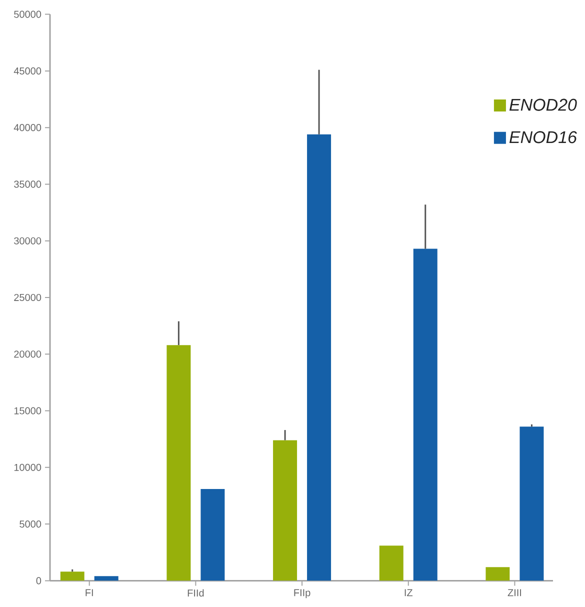 The image size is (585, 607). What do you see at coordinates (28, 240) in the screenshot?
I see `y-tick-label: 30000` at bounding box center [28, 240].